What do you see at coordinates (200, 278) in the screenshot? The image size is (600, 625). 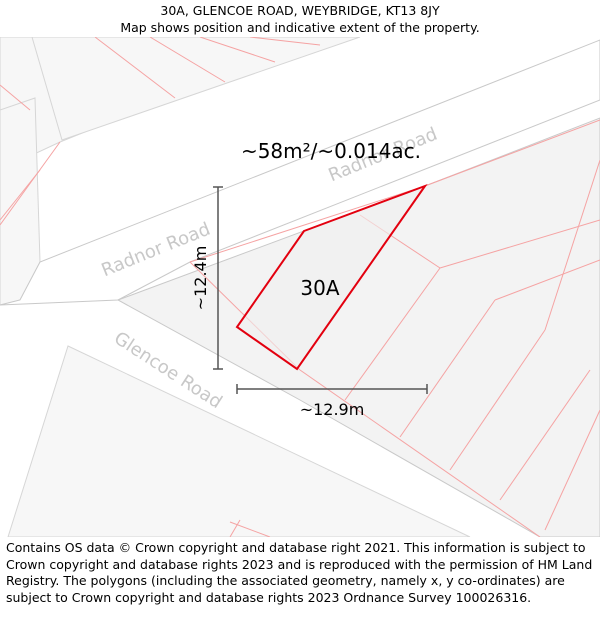 I see `height-measure-label: ~12.4m` at bounding box center [200, 278].